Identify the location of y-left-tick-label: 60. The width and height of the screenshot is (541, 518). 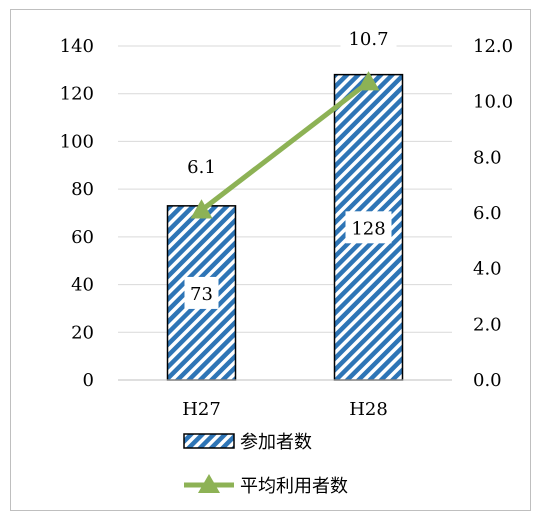
(82, 237).